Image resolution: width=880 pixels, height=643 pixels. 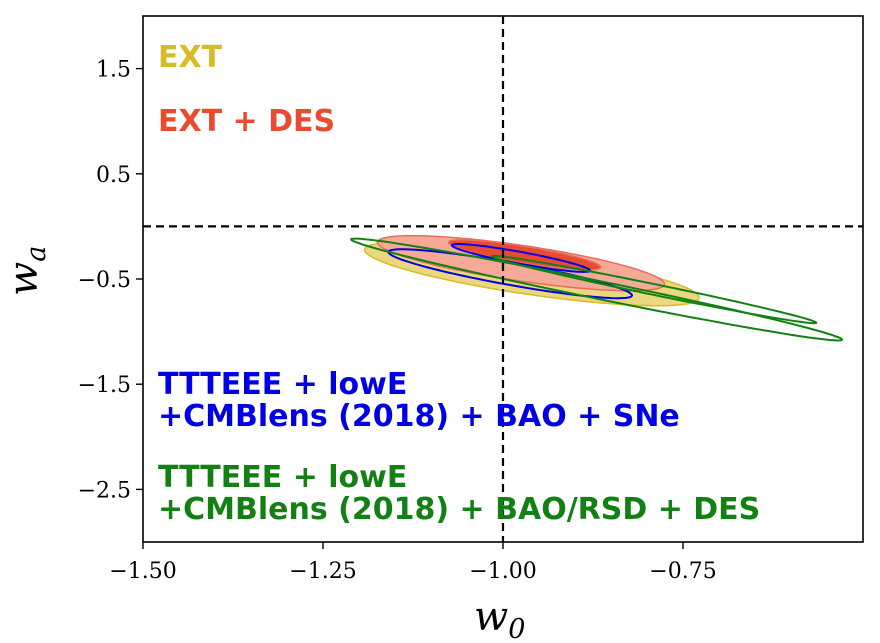 I want to click on legend-entry-2-line-1: EXT + DES, so click(x=246, y=121).